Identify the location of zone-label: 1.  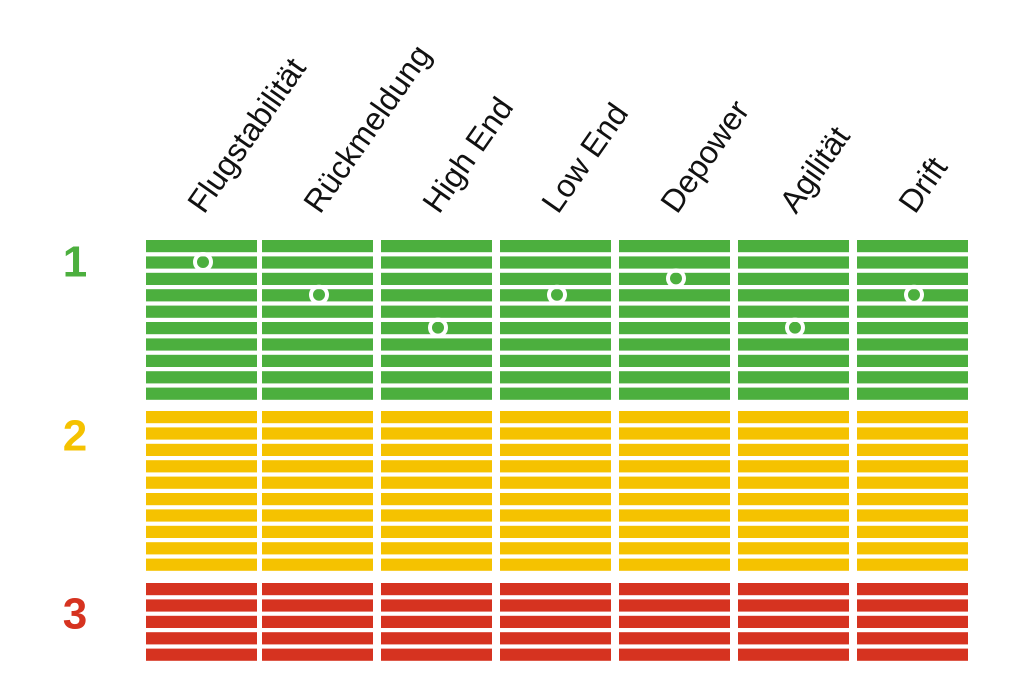
(75, 262).